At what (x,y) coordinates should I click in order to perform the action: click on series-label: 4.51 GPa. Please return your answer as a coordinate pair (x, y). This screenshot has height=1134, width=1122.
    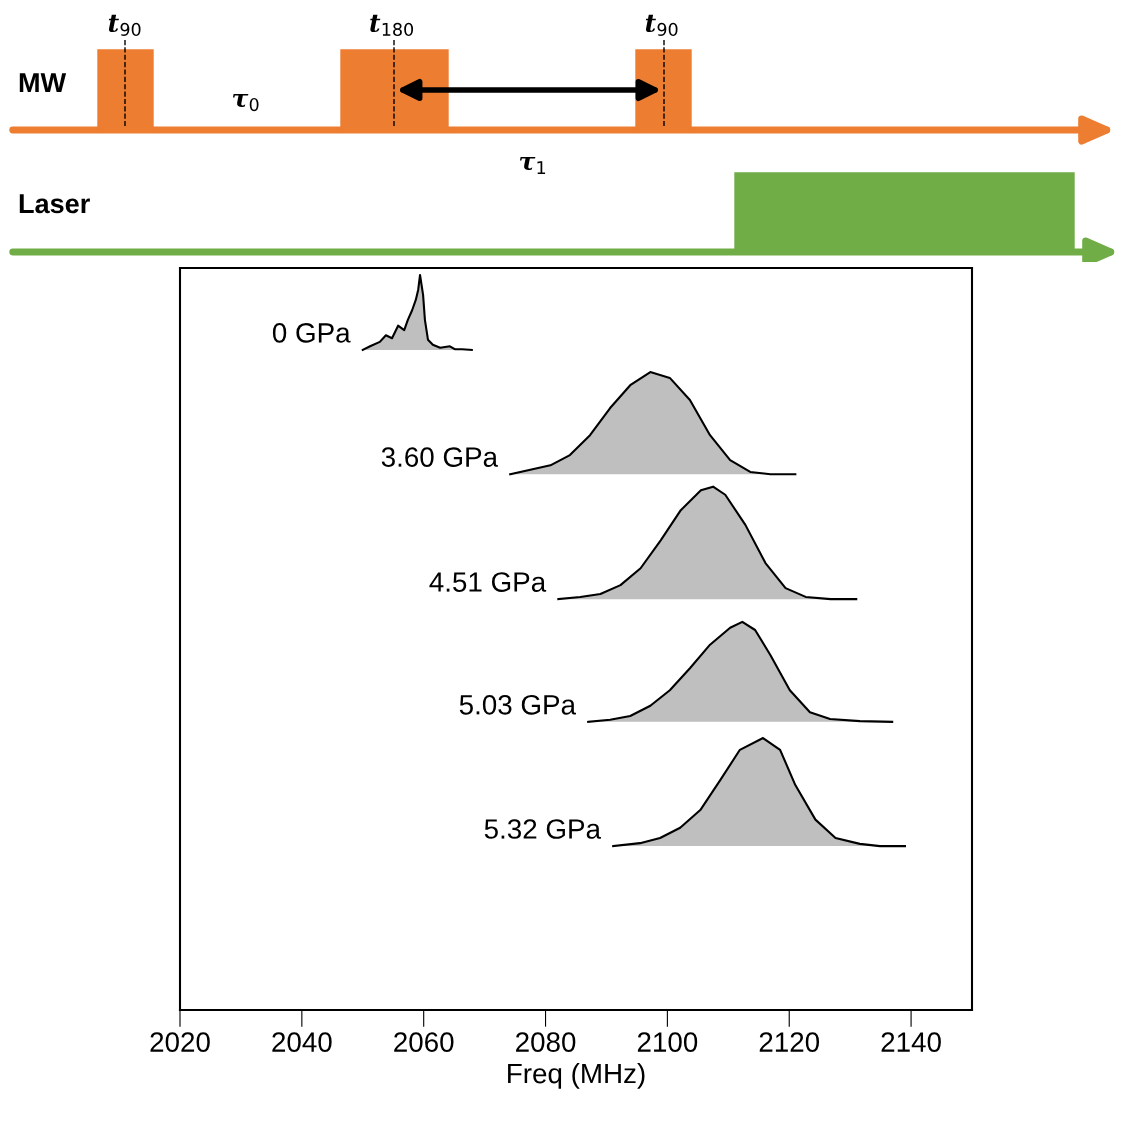
    Looking at the image, I should click on (488, 582).